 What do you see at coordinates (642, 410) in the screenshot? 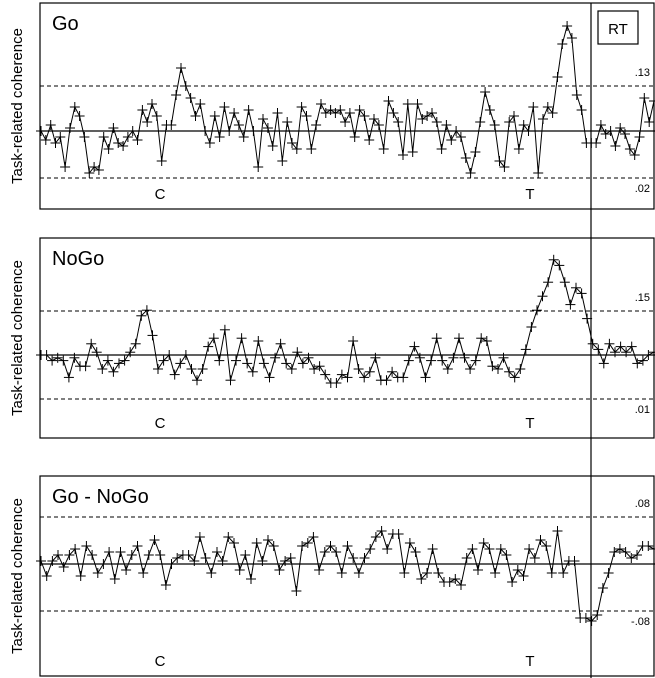
I see `lower-threshold-label: .01` at bounding box center [642, 410].